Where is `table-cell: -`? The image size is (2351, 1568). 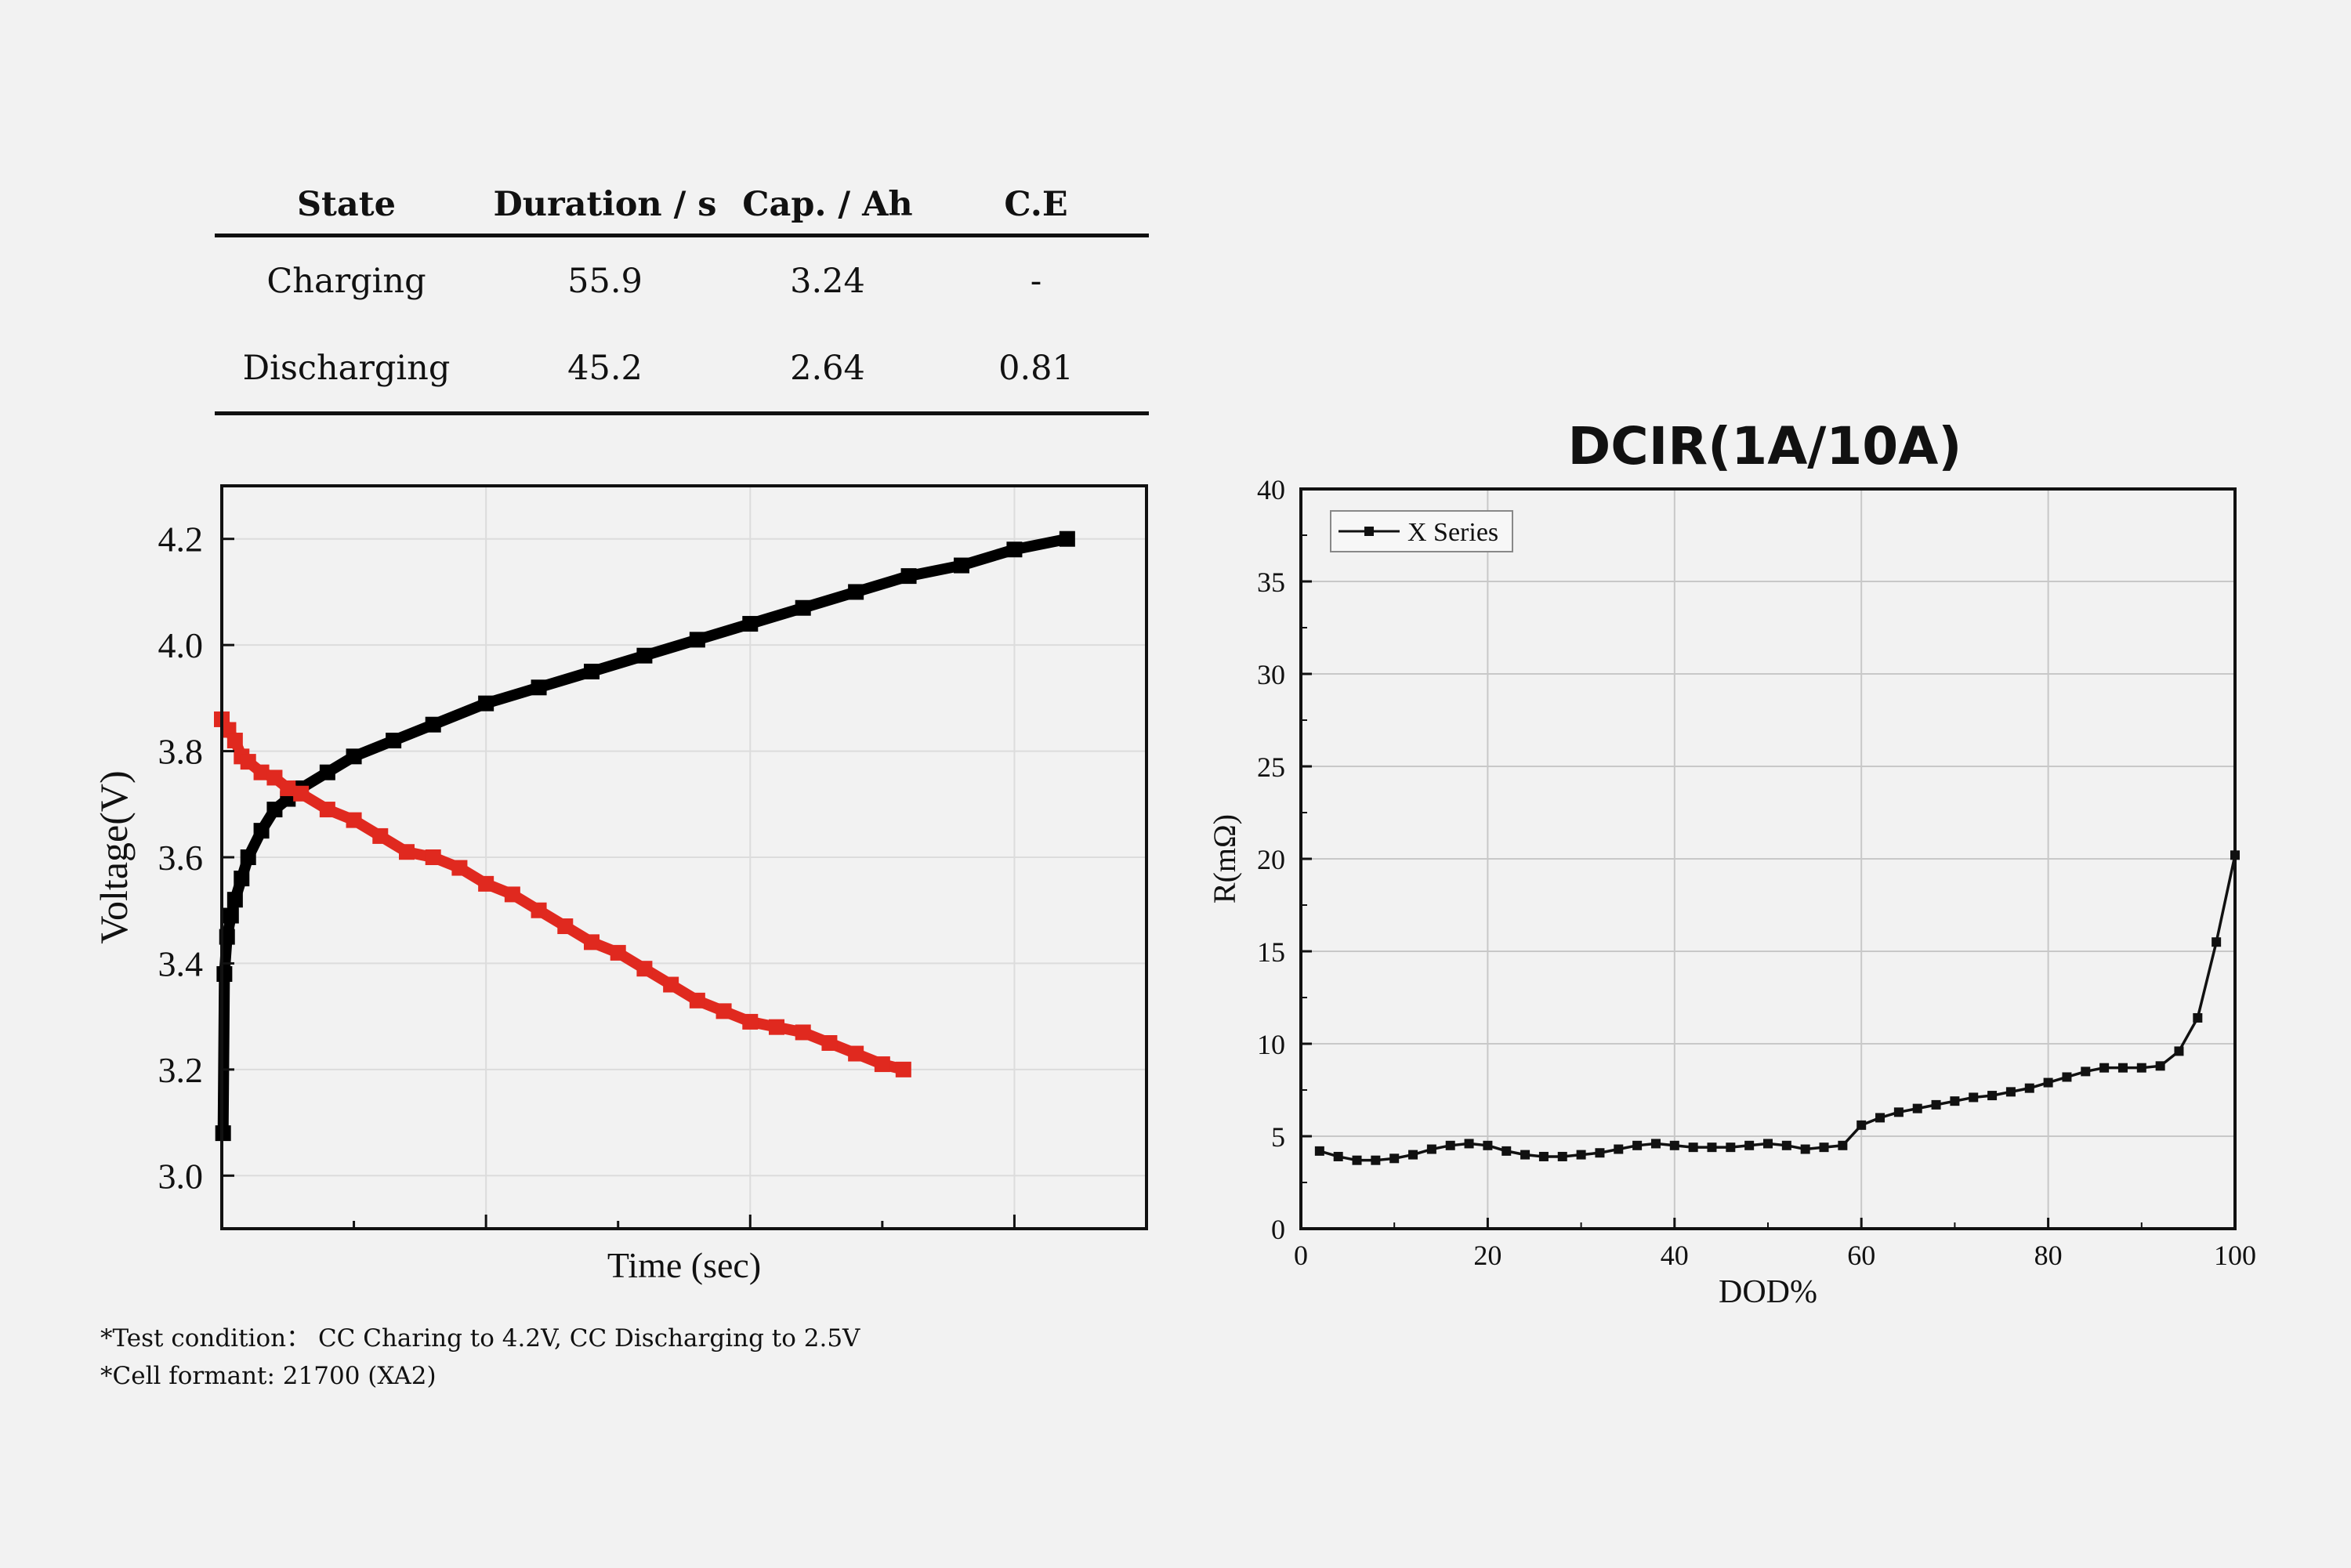 table-cell: - is located at coordinates (1036, 281).